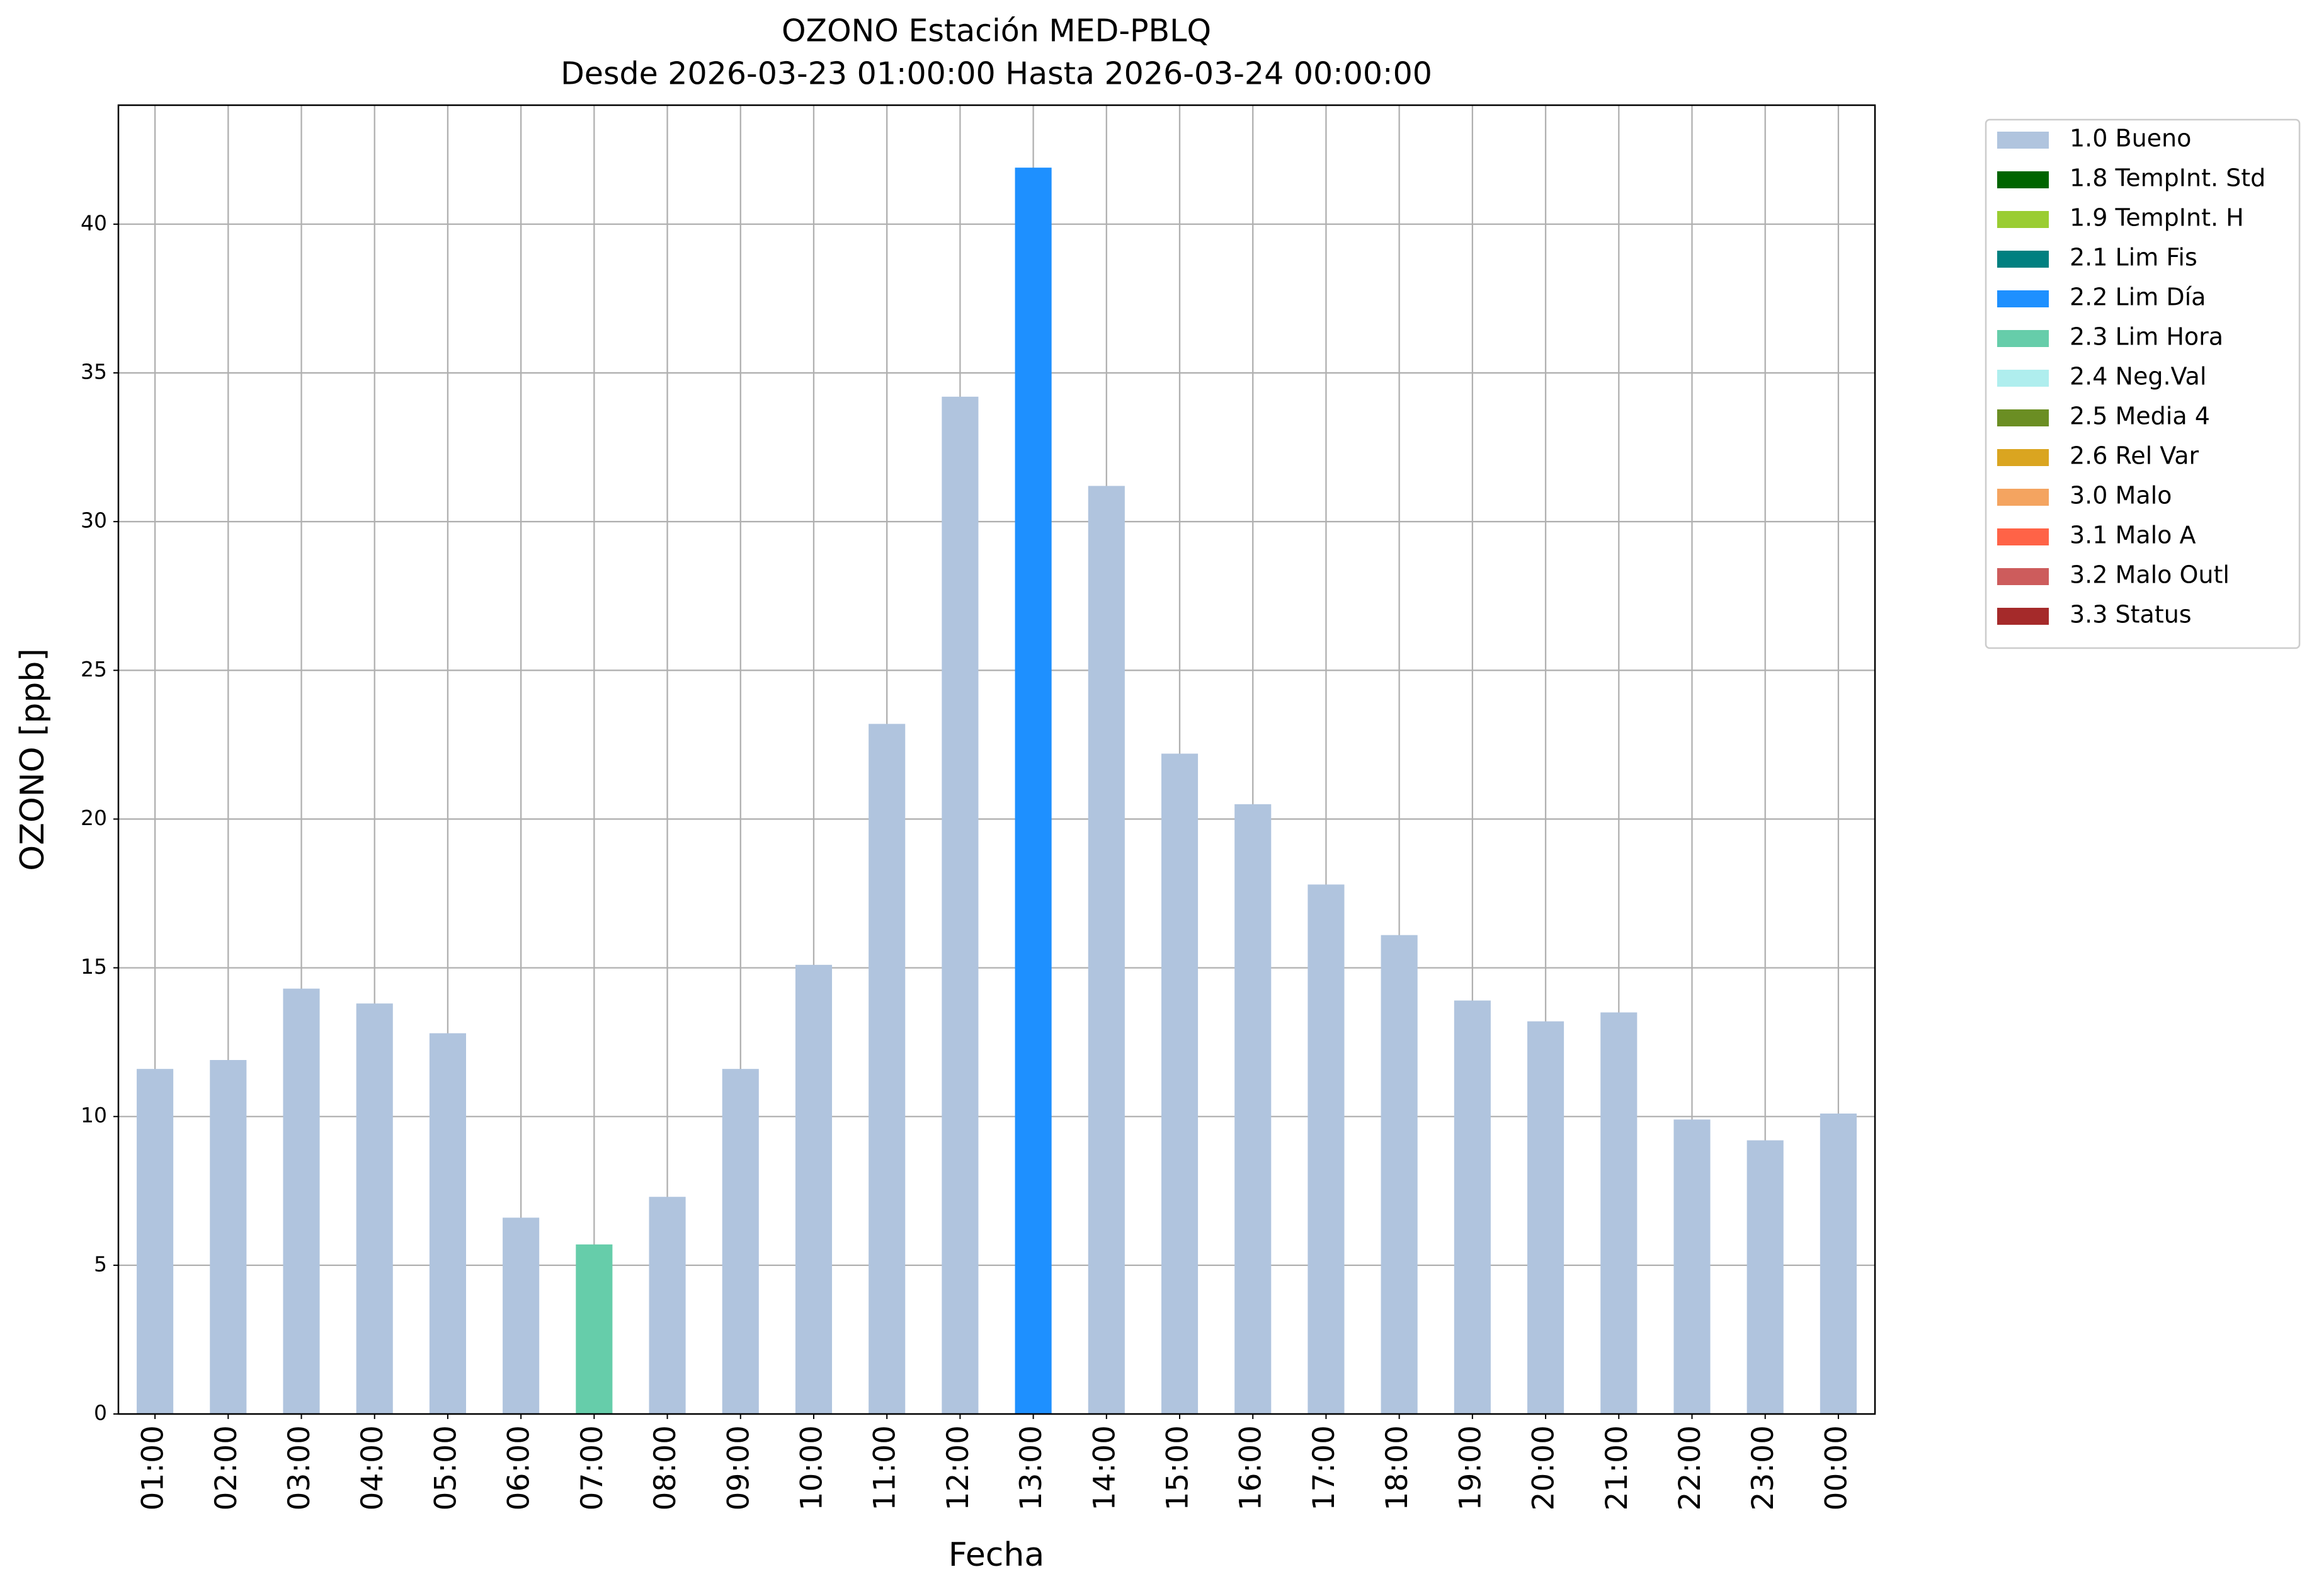 This screenshot has height=1596, width=2319. Describe the element at coordinates (2157, 218) in the screenshot. I see `legend-label: 1.9 TempInt. H` at that location.